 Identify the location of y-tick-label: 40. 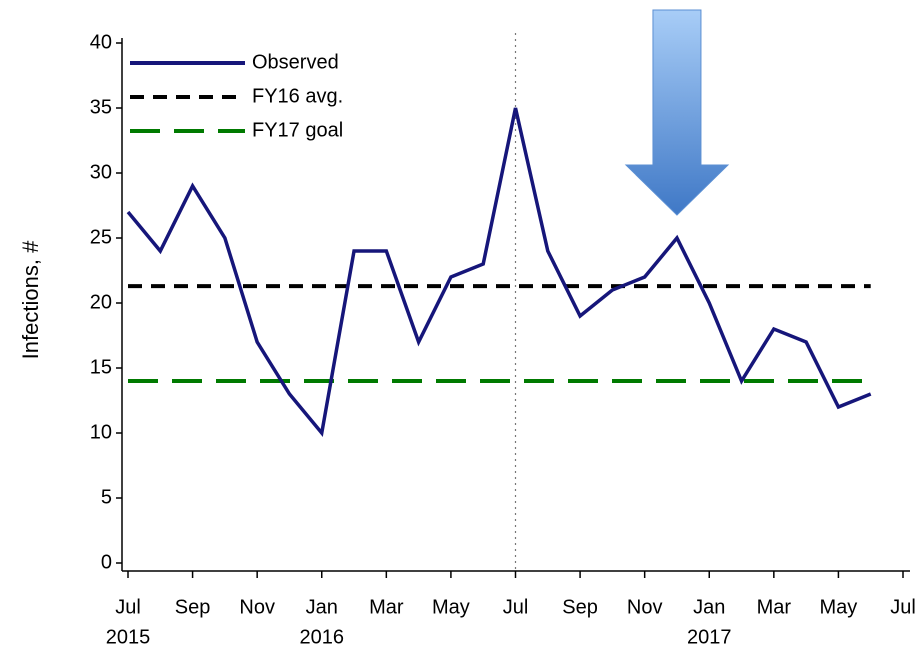
(101, 42).